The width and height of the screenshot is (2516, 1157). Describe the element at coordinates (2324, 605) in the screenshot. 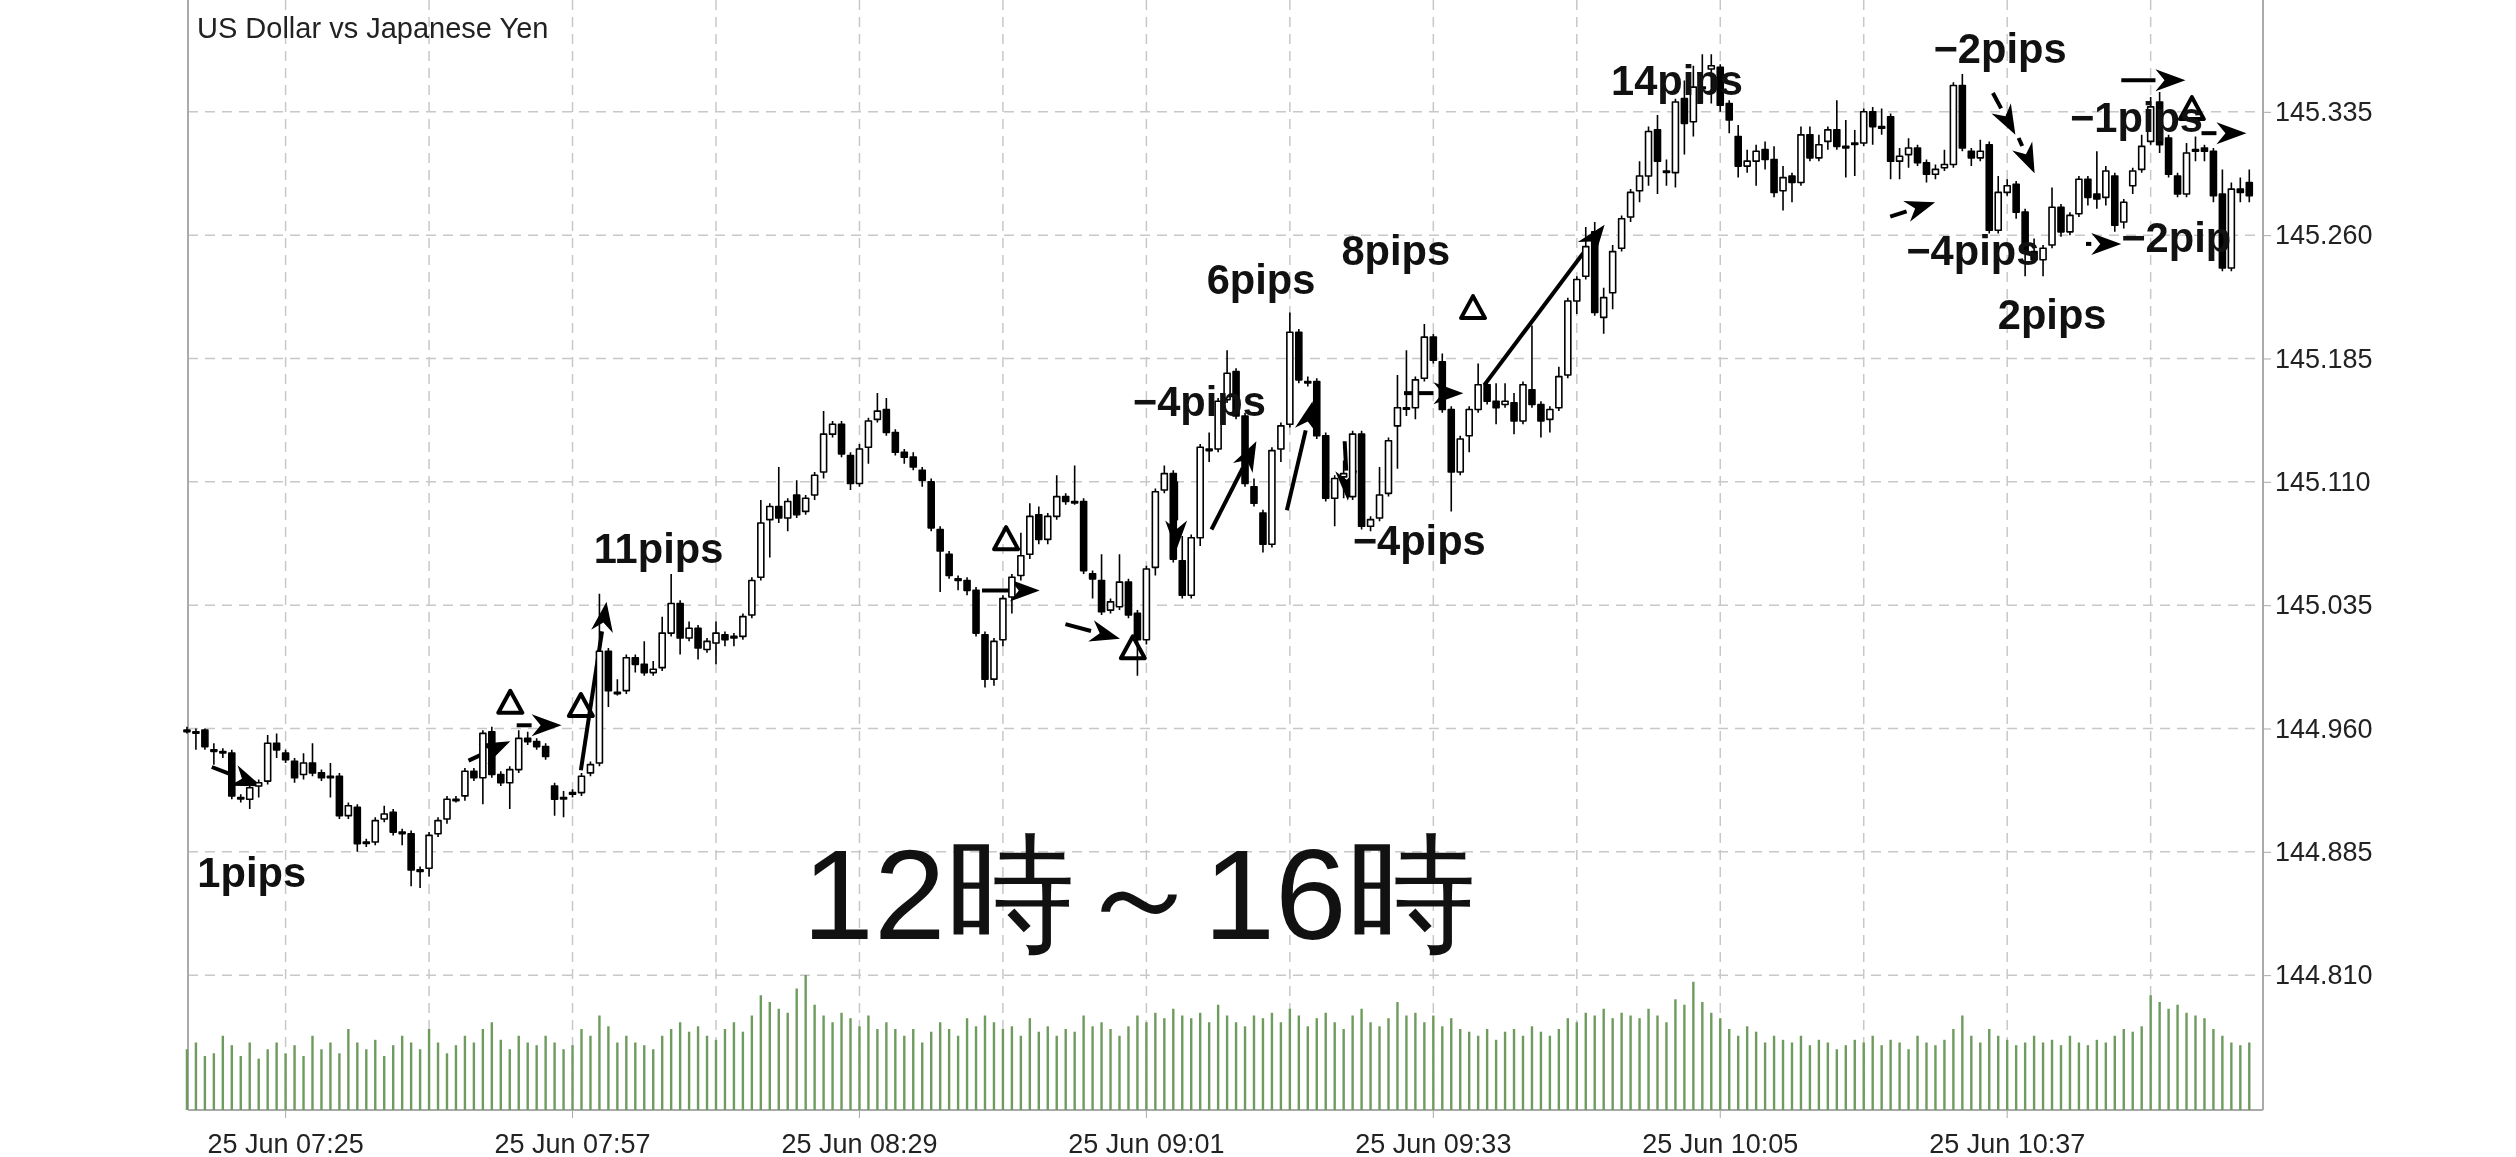

I see `y-tick-label: 145.035` at that location.